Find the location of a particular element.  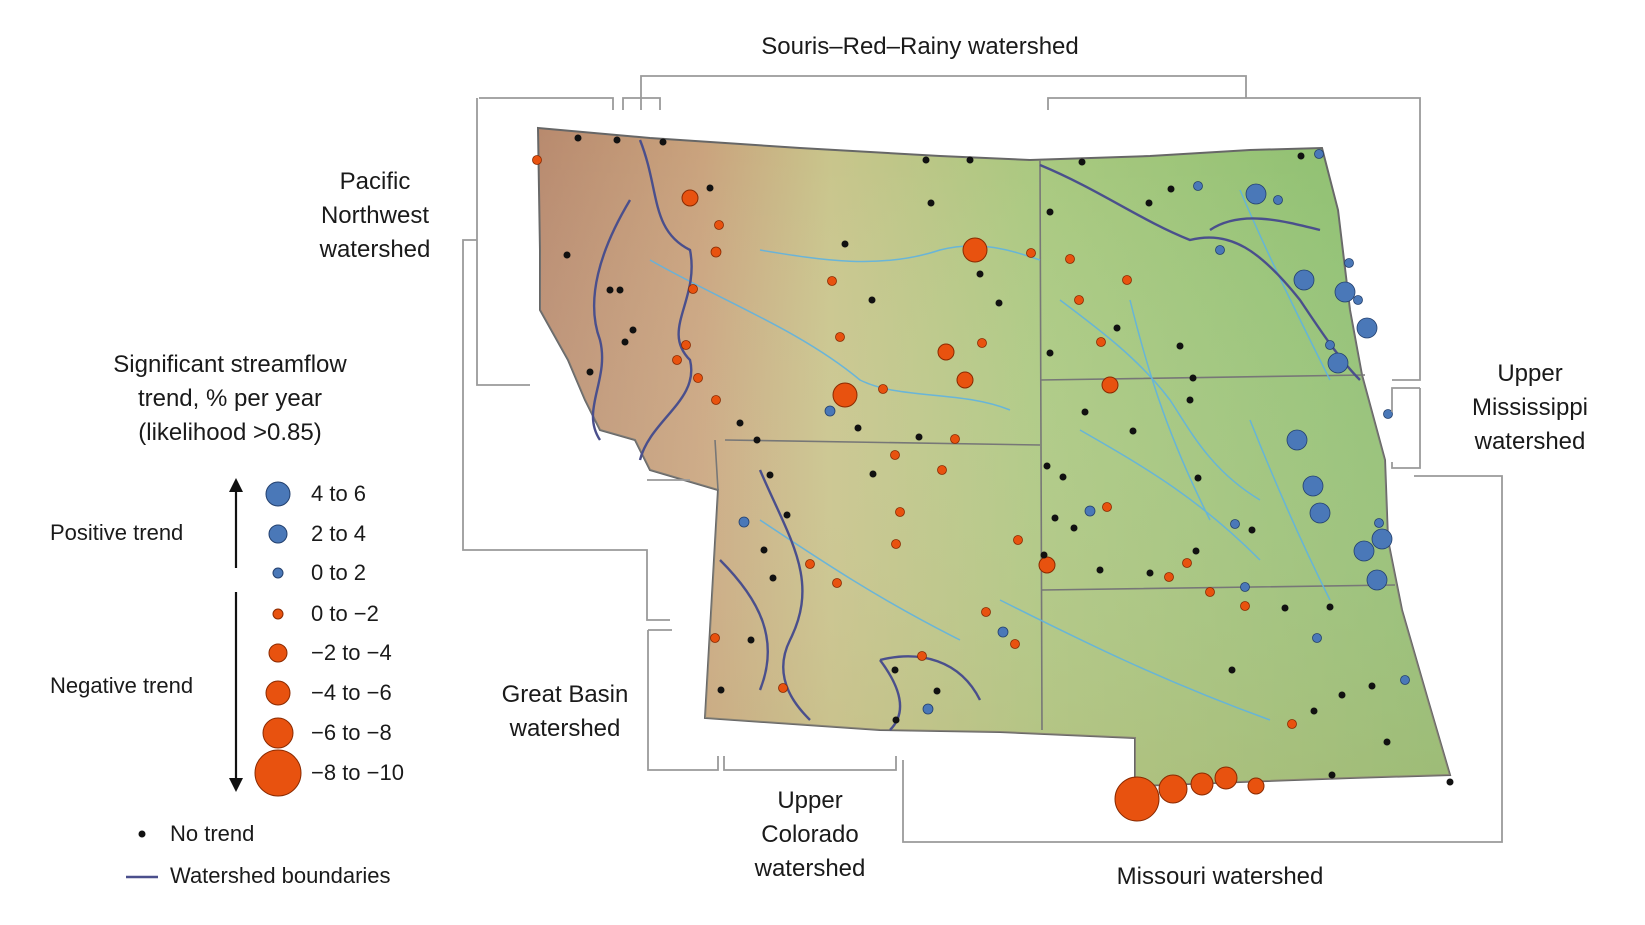

legend-title-line: Significant streamflow is located at coordinates (230, 364).